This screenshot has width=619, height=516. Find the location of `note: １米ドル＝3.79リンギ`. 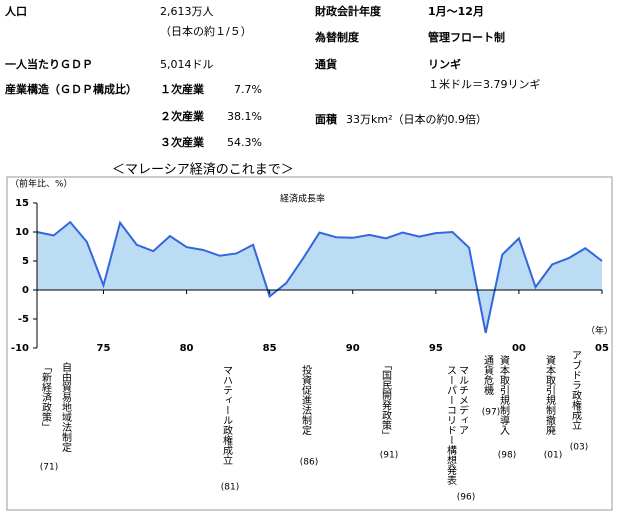

note: １米ドル＝3.79リンギ is located at coordinates (484, 84).